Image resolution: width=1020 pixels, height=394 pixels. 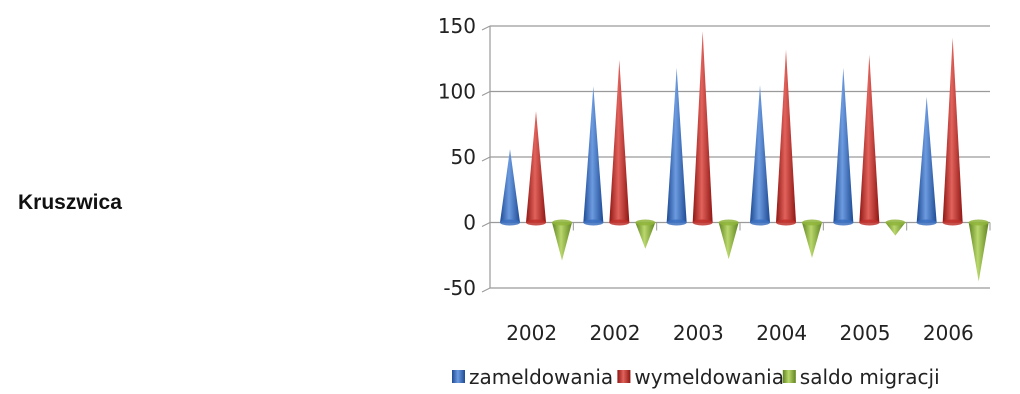 I want to click on y-tick-label: 50, so click(x=463, y=157).